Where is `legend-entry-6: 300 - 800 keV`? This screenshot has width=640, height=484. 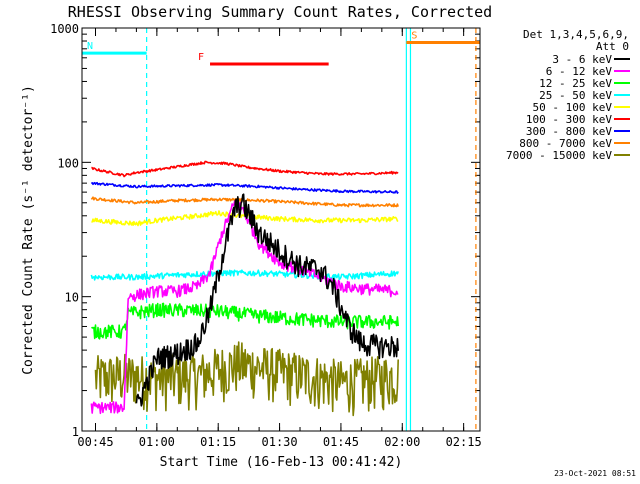
legend-entry-6: 300 - 800 keV is located at coordinates (569, 131).